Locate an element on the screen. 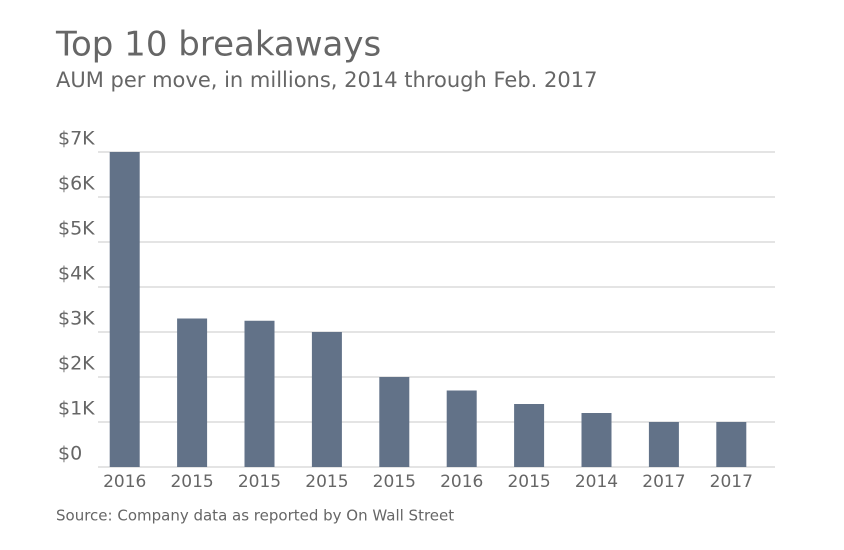  y-tick-label: $0 is located at coordinates (70, 454).